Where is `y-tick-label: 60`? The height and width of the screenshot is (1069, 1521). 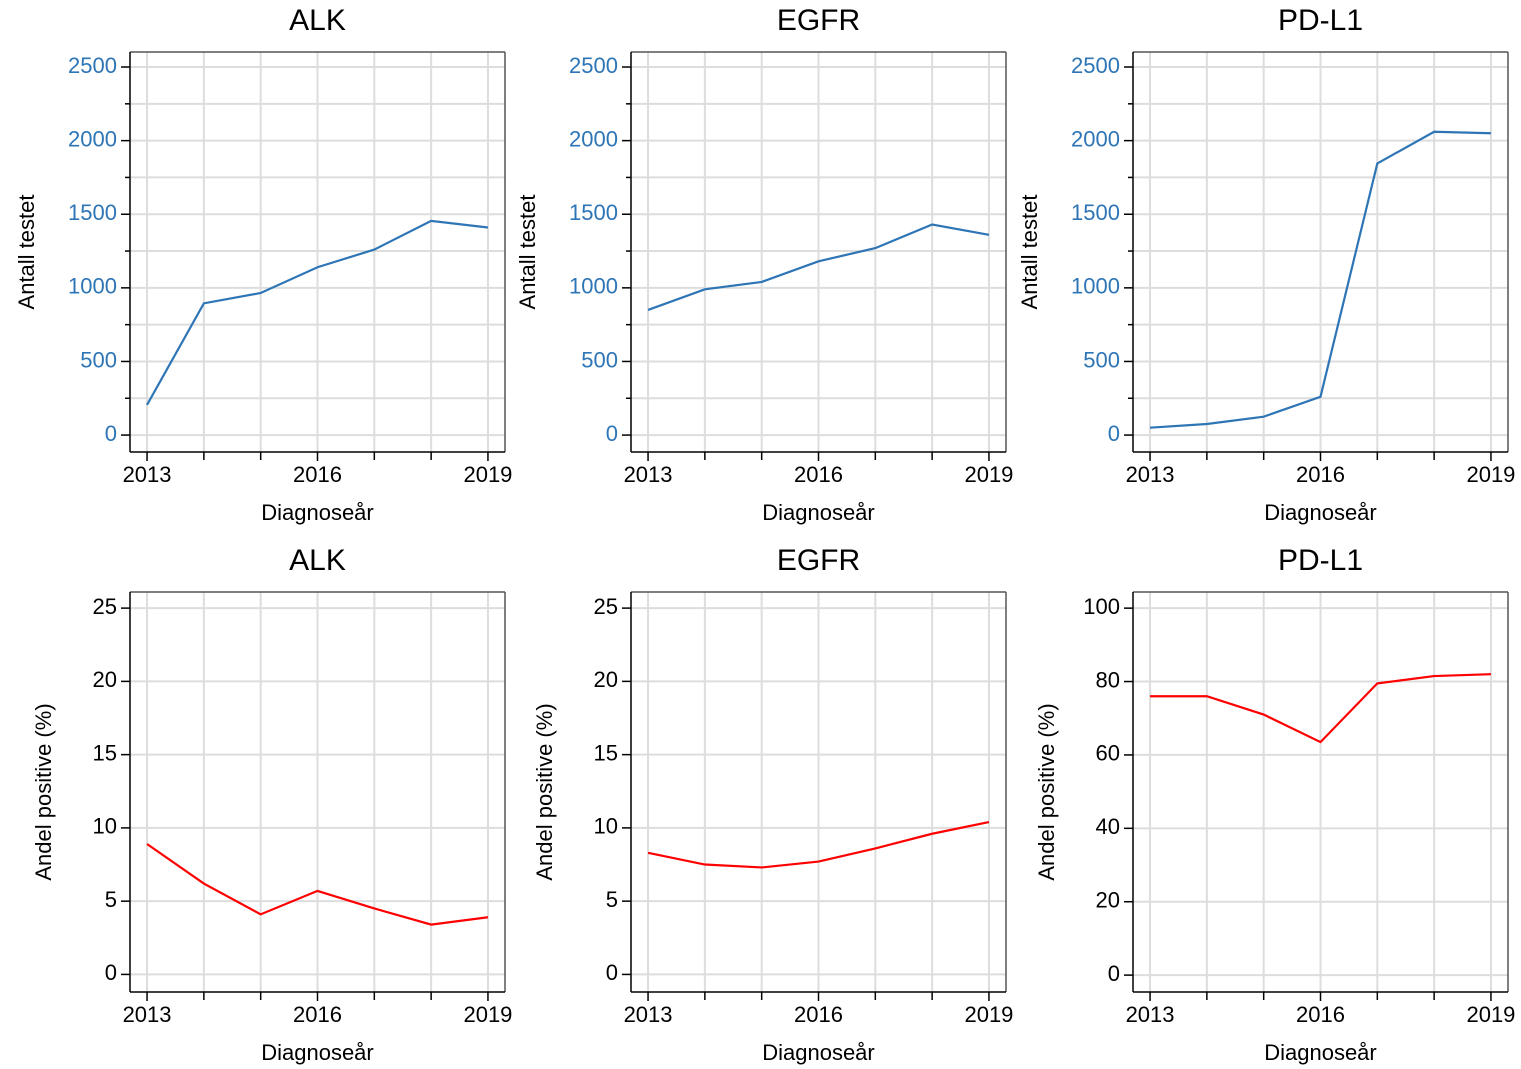 y-tick-label: 60 is located at coordinates (1108, 753).